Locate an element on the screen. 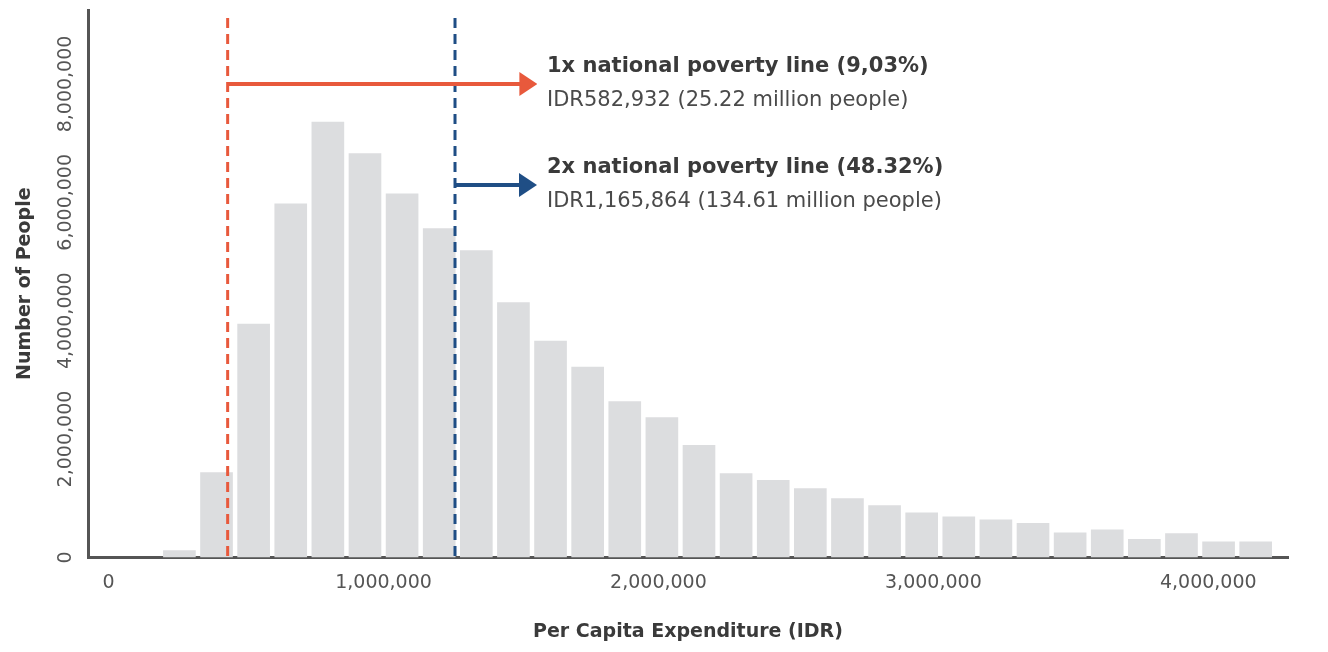 The image size is (1328, 652). x-tick-label: 4,000,000 is located at coordinates (1208, 580).